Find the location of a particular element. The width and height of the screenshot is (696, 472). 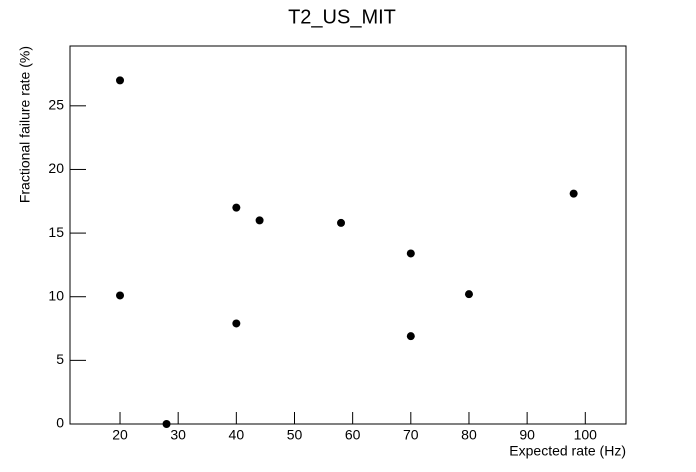

x-tick-label: 30 is located at coordinates (178, 435).